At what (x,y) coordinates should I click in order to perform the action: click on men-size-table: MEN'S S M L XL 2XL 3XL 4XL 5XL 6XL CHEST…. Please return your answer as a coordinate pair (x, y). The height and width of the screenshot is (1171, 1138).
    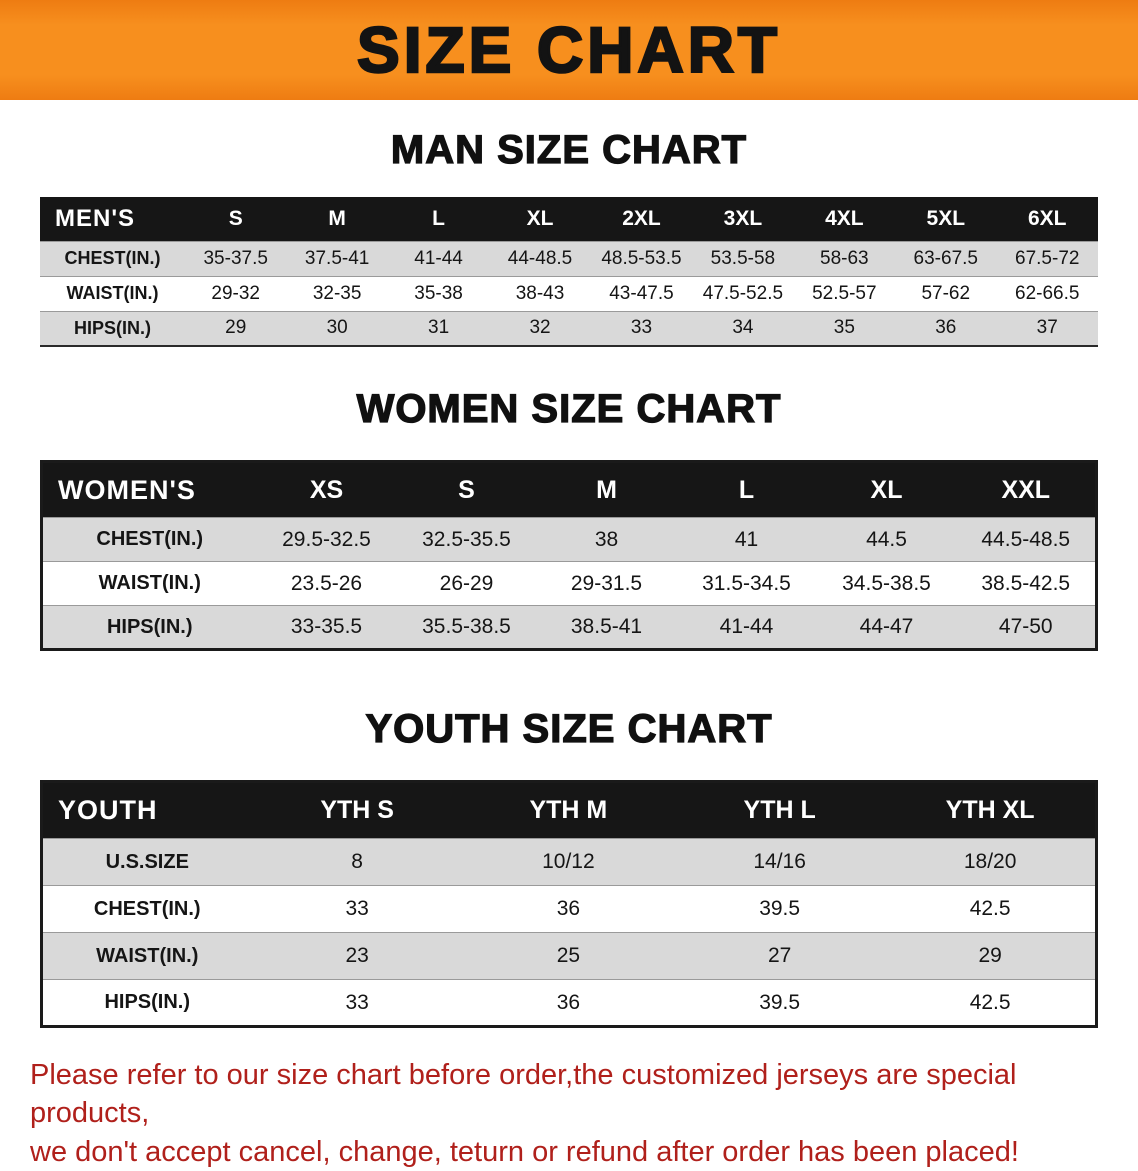
    Looking at the image, I should click on (569, 272).